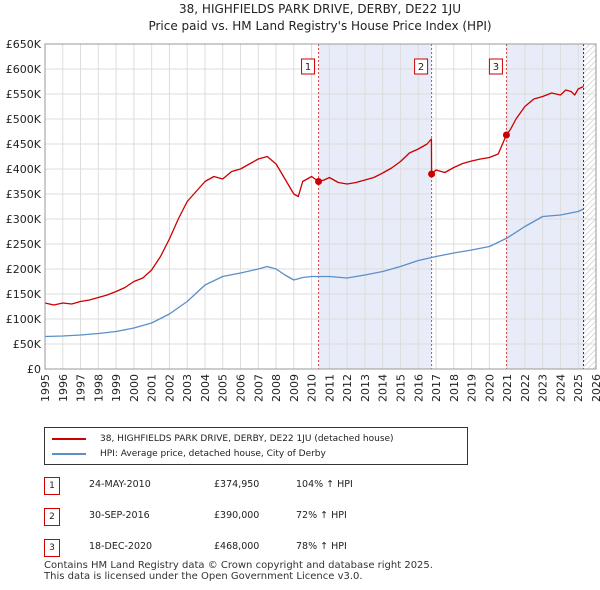  Describe the element at coordinates (560, 388) in the screenshot. I see `x-tick-label: 2024` at that location.